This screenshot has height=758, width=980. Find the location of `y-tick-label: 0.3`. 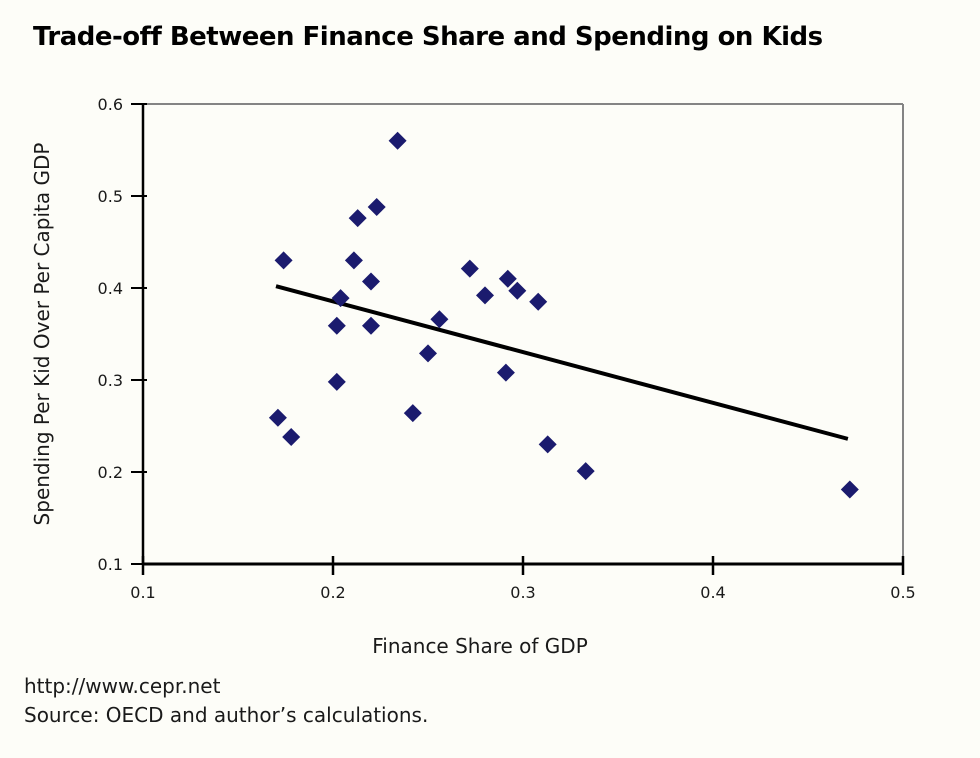

y-tick-label: 0.3 is located at coordinates (110, 380).